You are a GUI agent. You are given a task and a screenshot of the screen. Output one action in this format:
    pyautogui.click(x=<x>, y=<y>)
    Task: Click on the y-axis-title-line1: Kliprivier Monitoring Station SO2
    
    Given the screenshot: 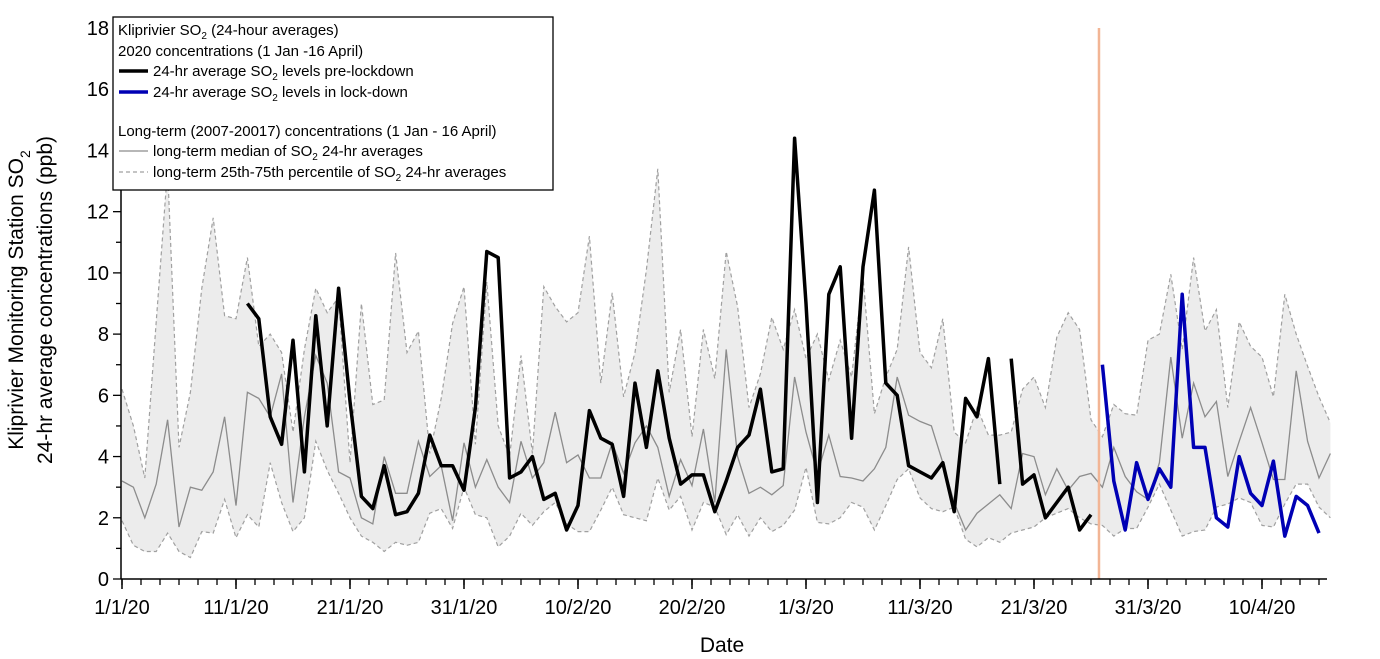 What is the action you would take?
    pyautogui.click(x=19, y=300)
    